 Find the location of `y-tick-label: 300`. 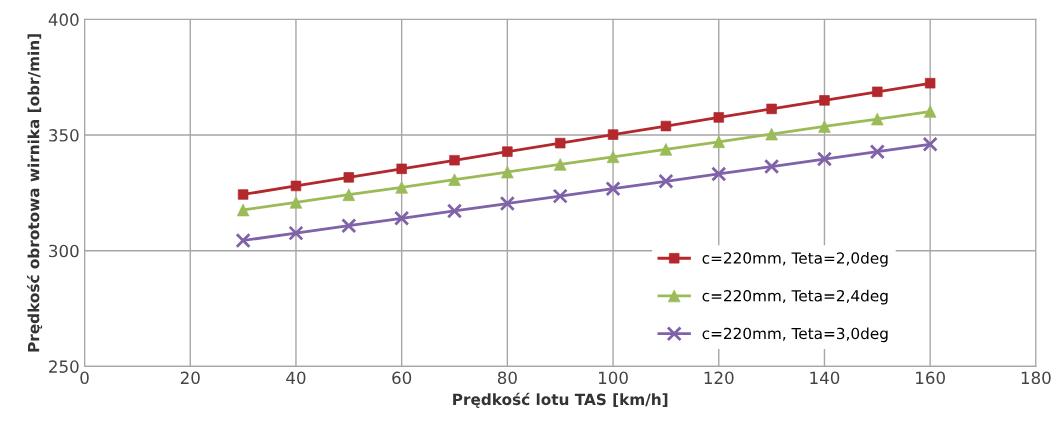

y-tick-label: 300 is located at coordinates (64, 251).